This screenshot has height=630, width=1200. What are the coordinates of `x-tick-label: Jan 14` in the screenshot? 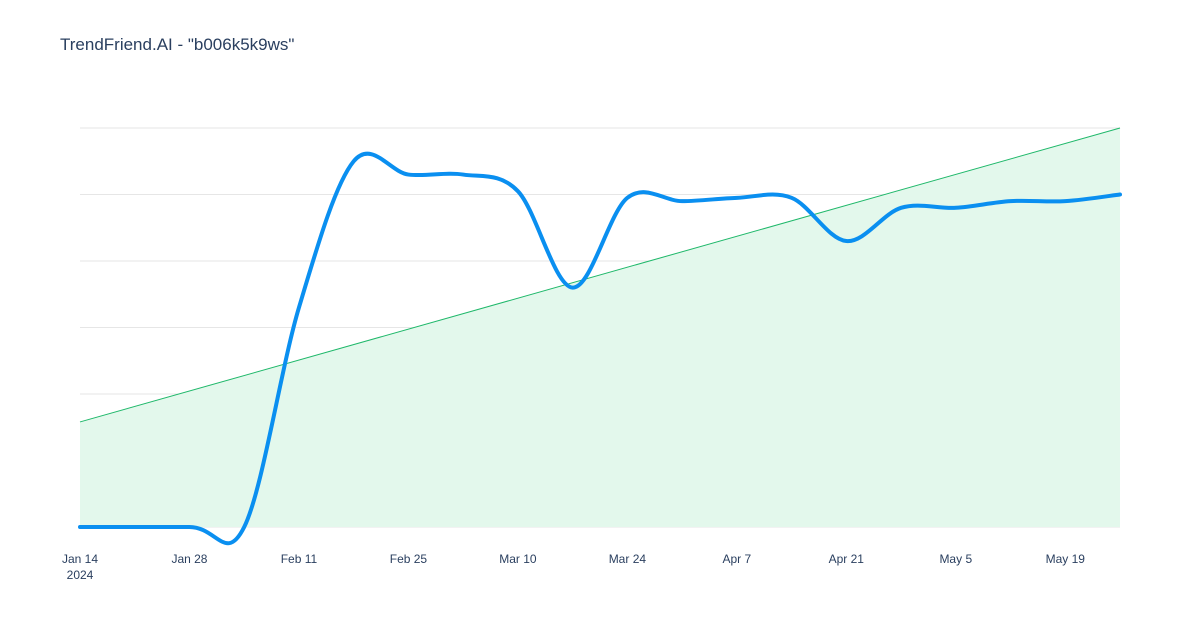 It's located at (80, 559).